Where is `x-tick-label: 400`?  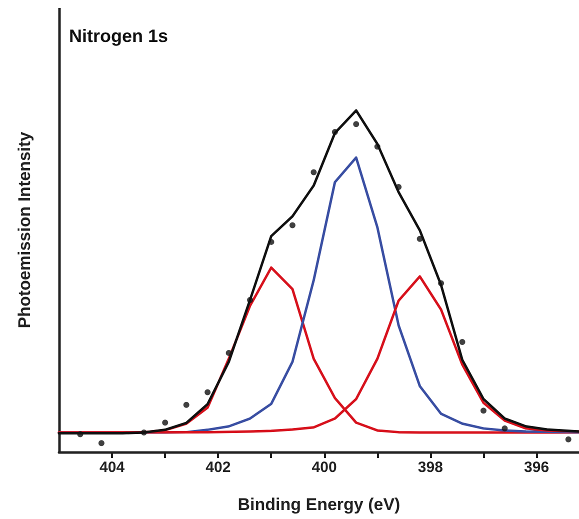
x-tick-label: 400 is located at coordinates (324, 467).